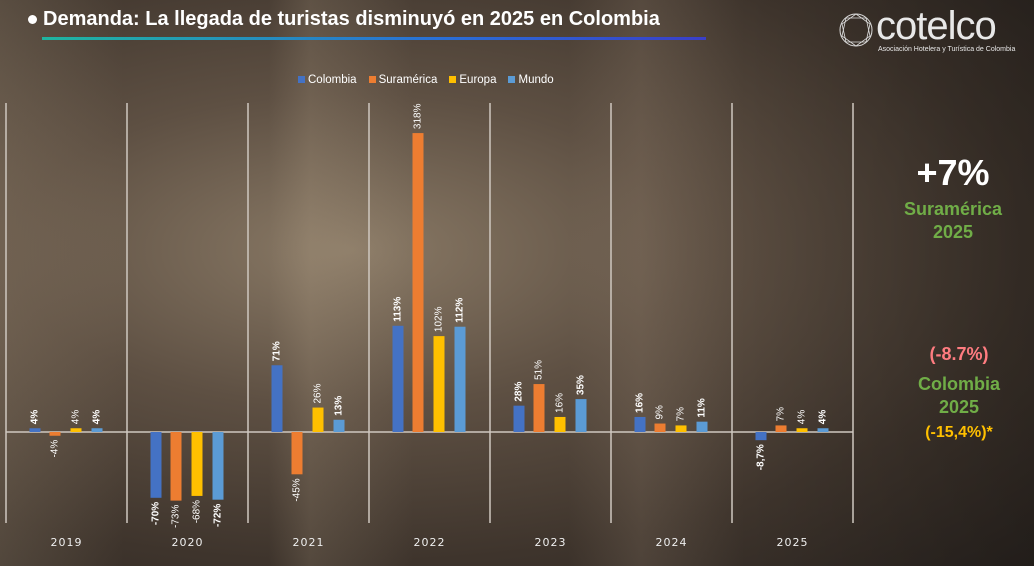  Describe the element at coordinates (660, 427) in the screenshot. I see `bar-suramérica-2024` at that location.